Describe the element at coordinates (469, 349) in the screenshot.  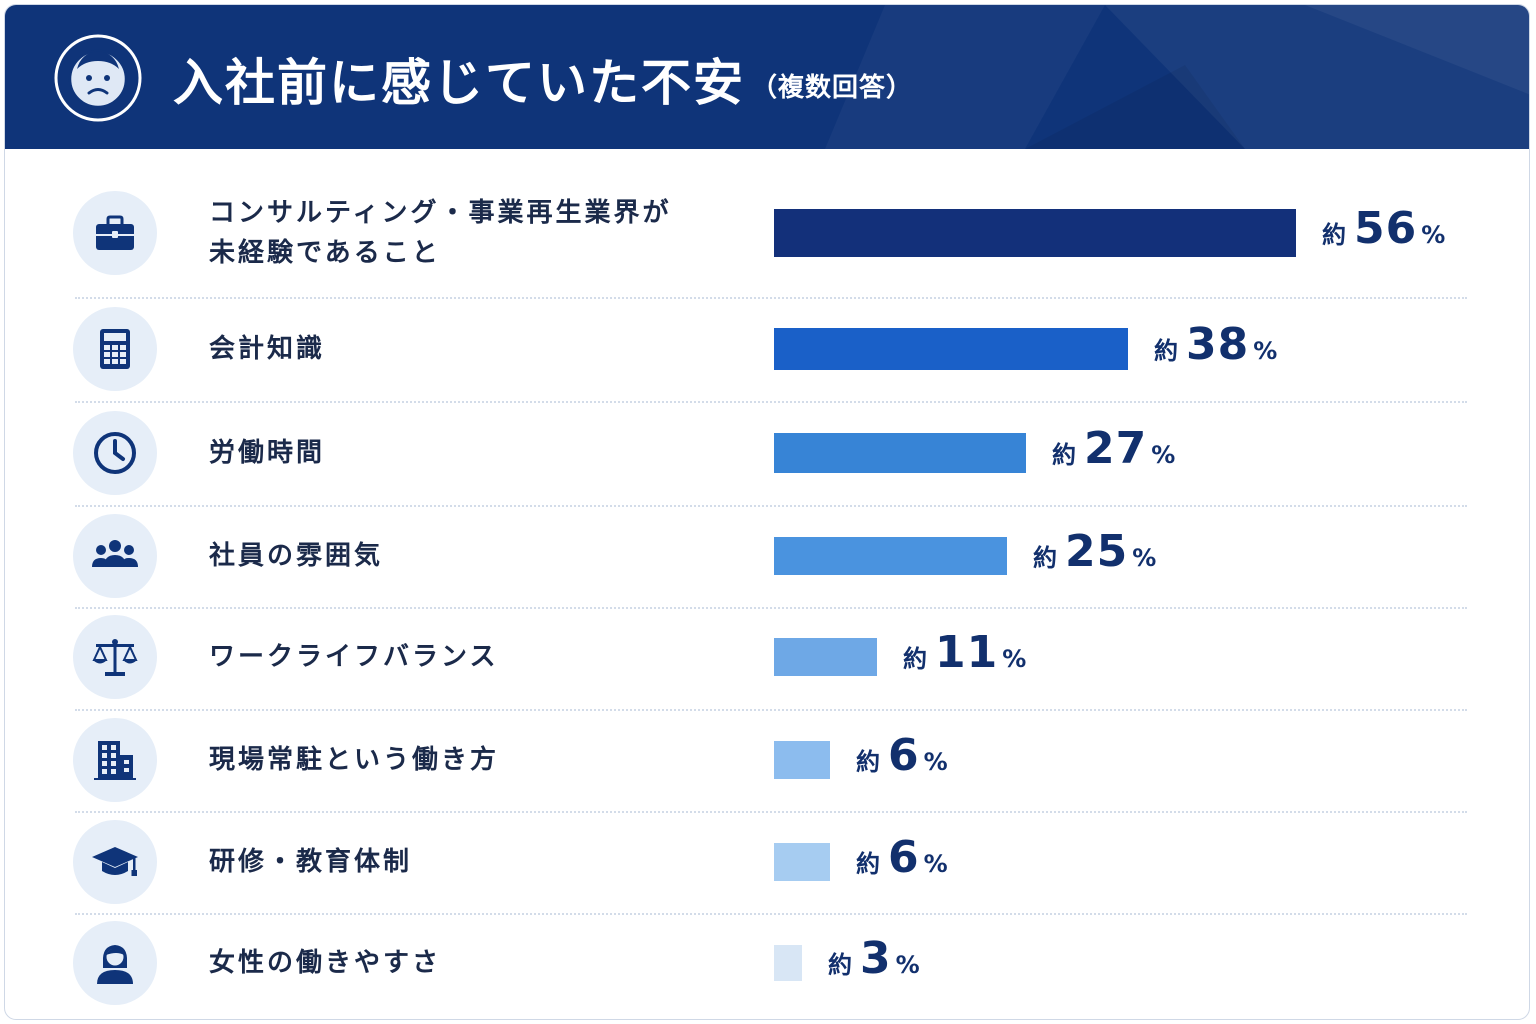
I see `category-label: 会計知識` at that location.